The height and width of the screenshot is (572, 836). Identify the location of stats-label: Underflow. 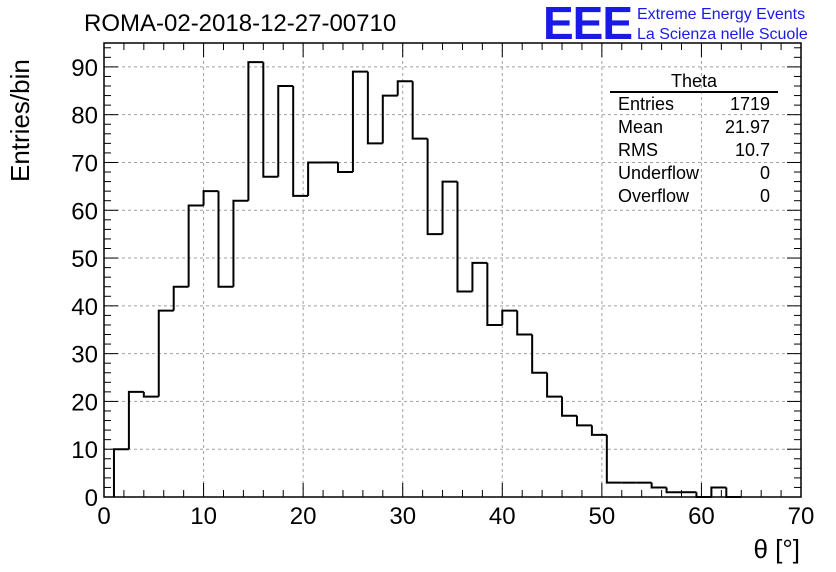
(659, 173).